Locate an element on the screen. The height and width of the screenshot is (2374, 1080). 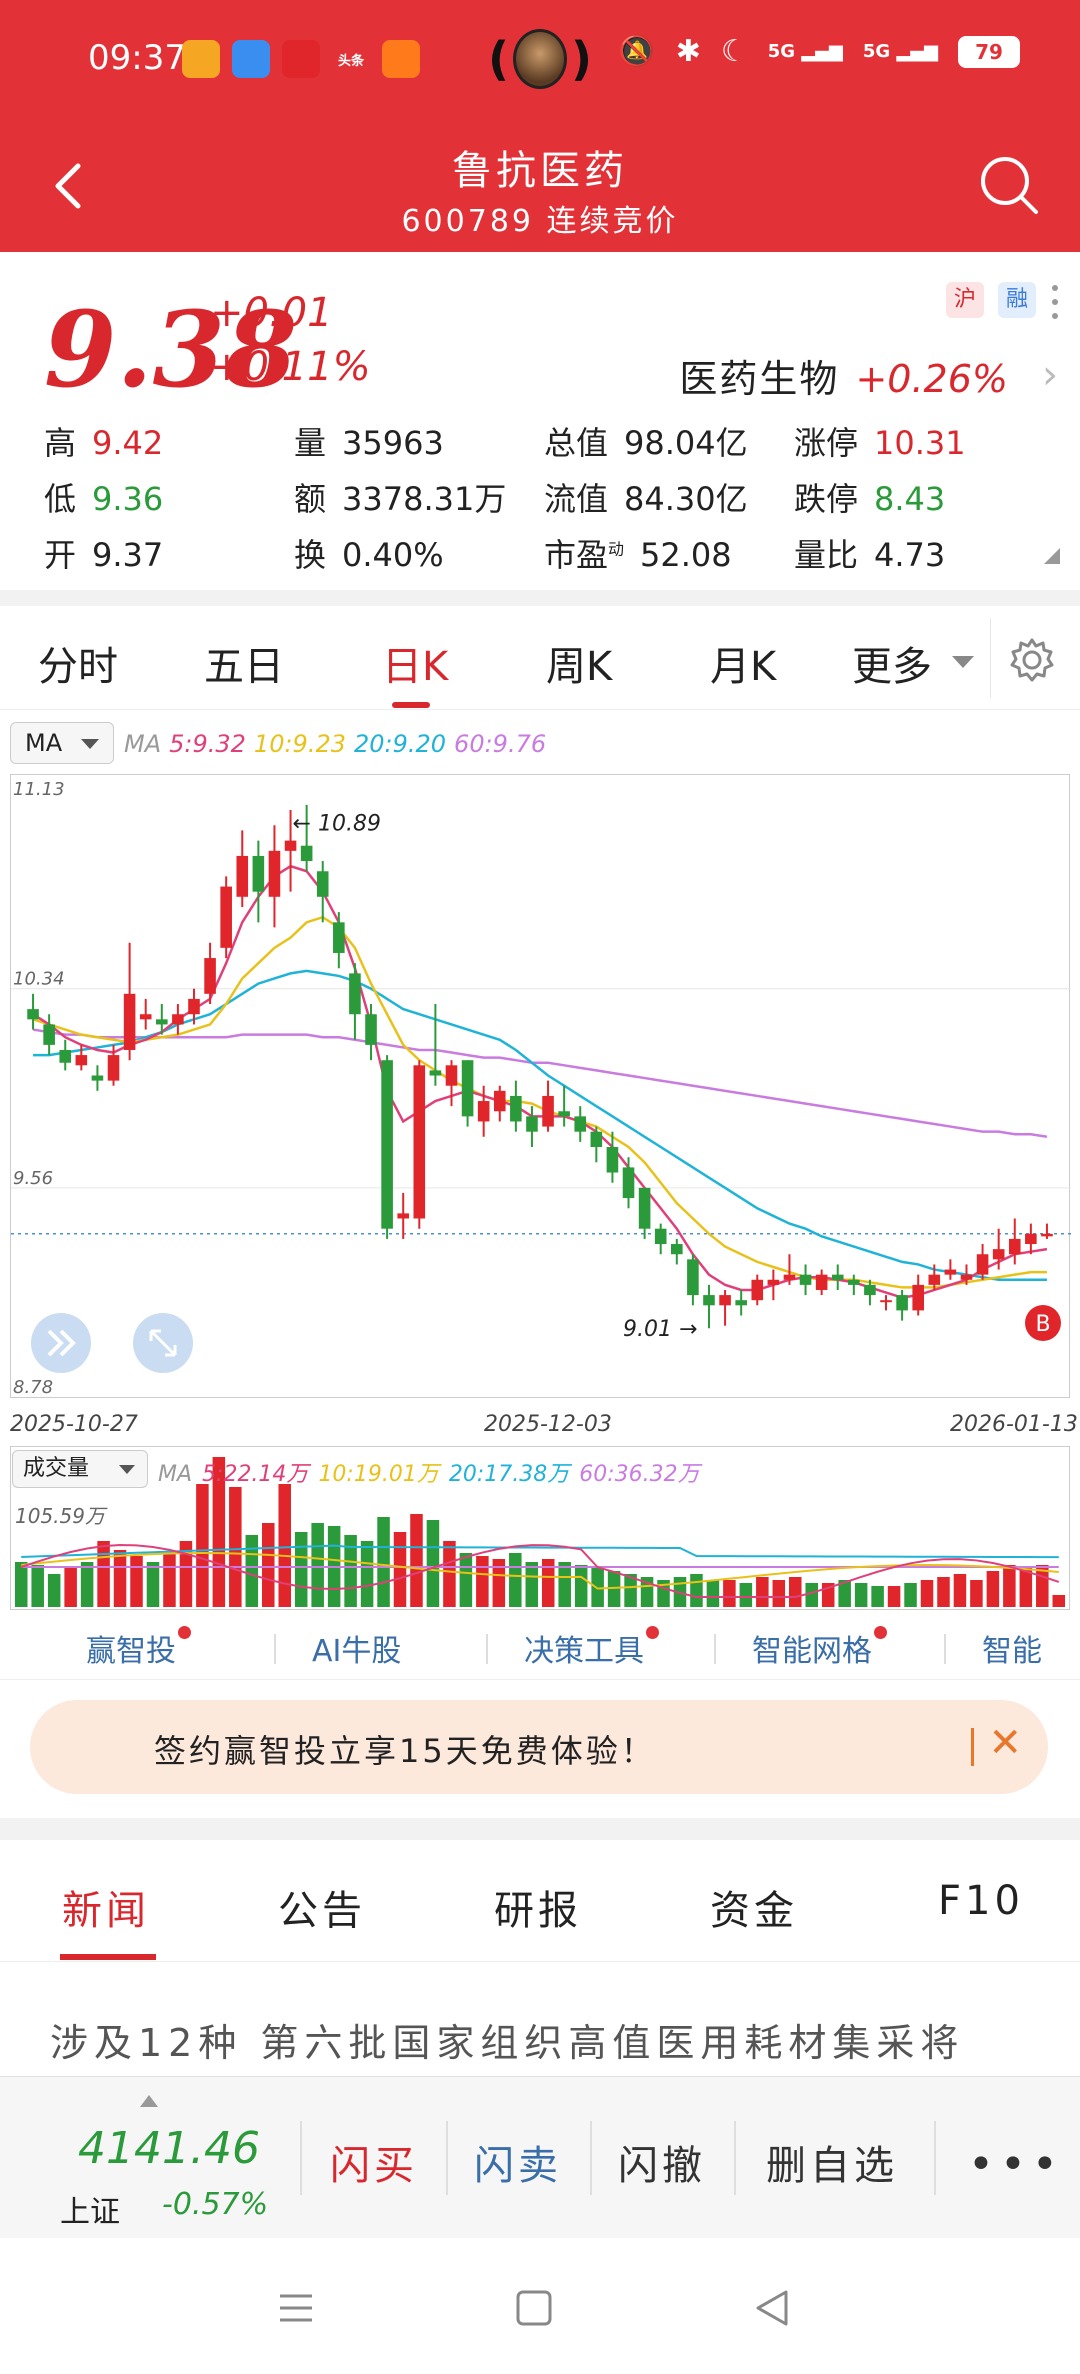
tool-label: 智能 is located at coordinates (1012, 1651).